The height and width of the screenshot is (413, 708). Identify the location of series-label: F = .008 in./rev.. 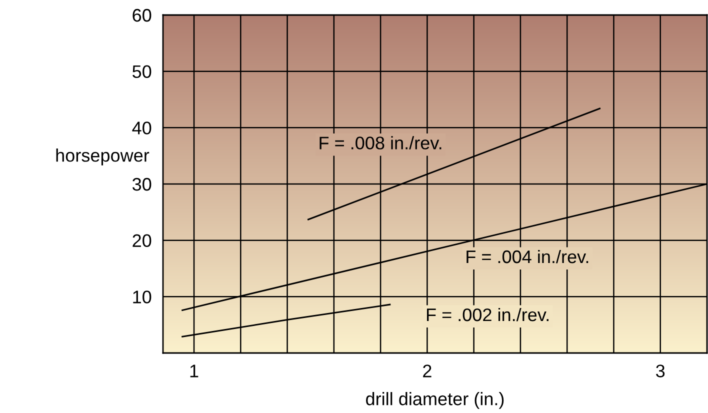
(381, 143).